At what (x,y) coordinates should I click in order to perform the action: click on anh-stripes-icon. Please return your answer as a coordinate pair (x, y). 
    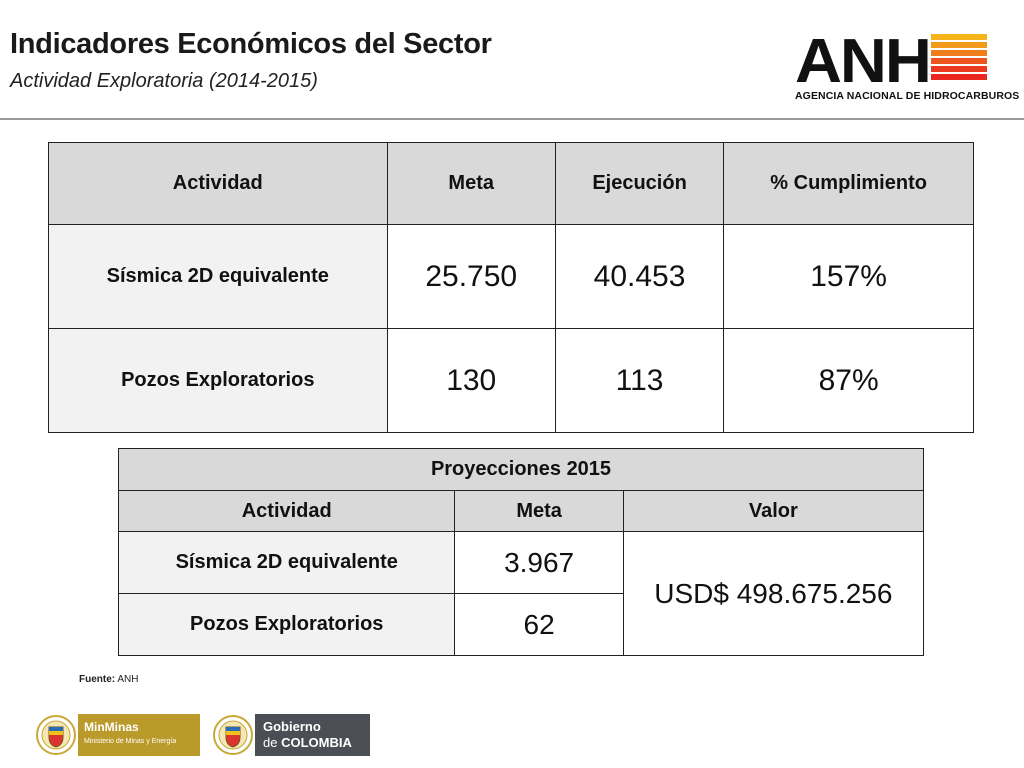
    Looking at the image, I should click on (959, 57).